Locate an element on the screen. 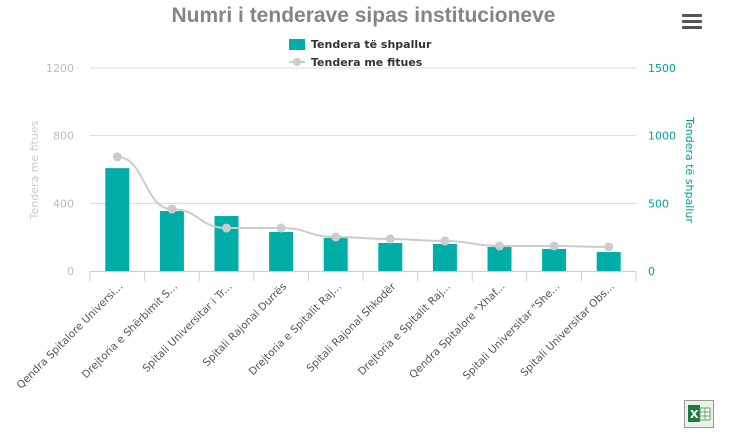 The height and width of the screenshot is (439, 747). legend-item-bar: Tendera të shpallur is located at coordinates (360, 44).